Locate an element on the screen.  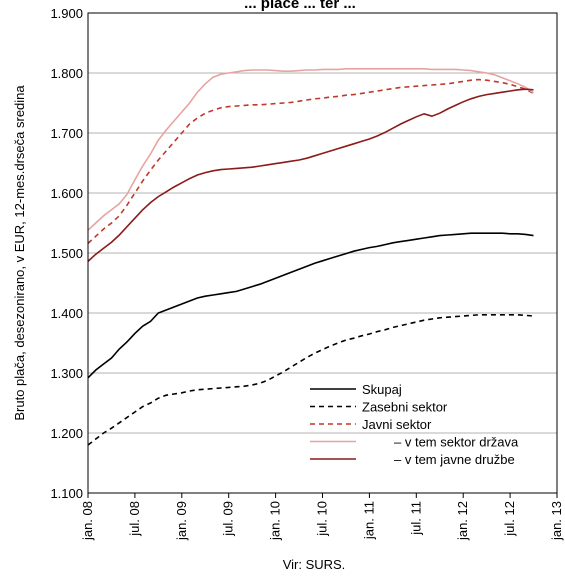
x-tick-label: jul. 08 is located at coordinates (134, 519).